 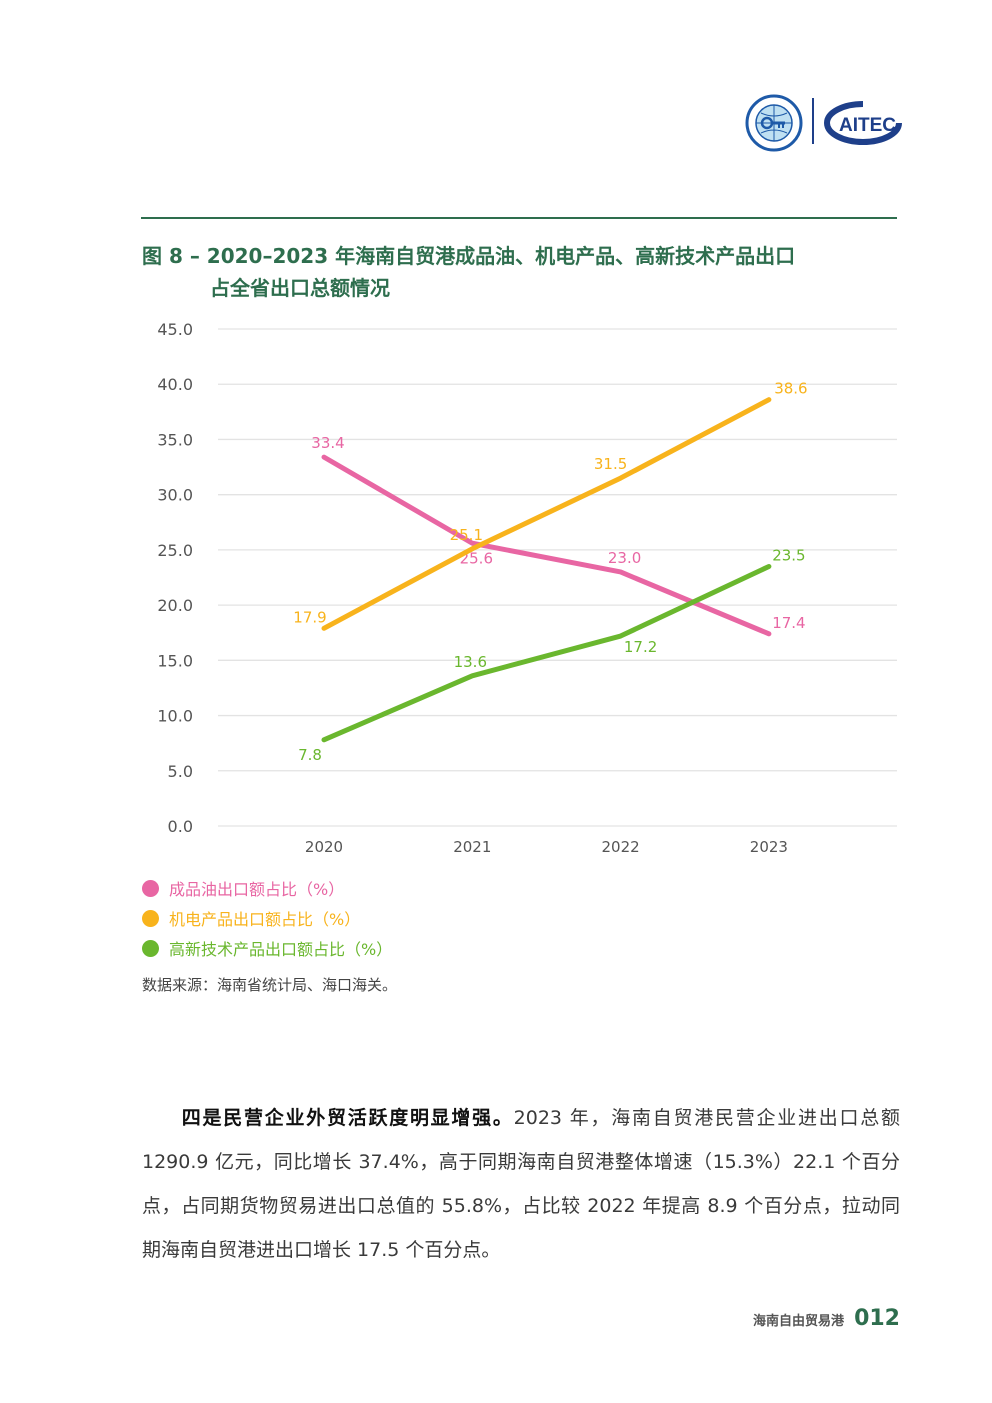 What do you see at coordinates (175, 550) in the screenshot?
I see `y-tick-label: 25.0` at bounding box center [175, 550].